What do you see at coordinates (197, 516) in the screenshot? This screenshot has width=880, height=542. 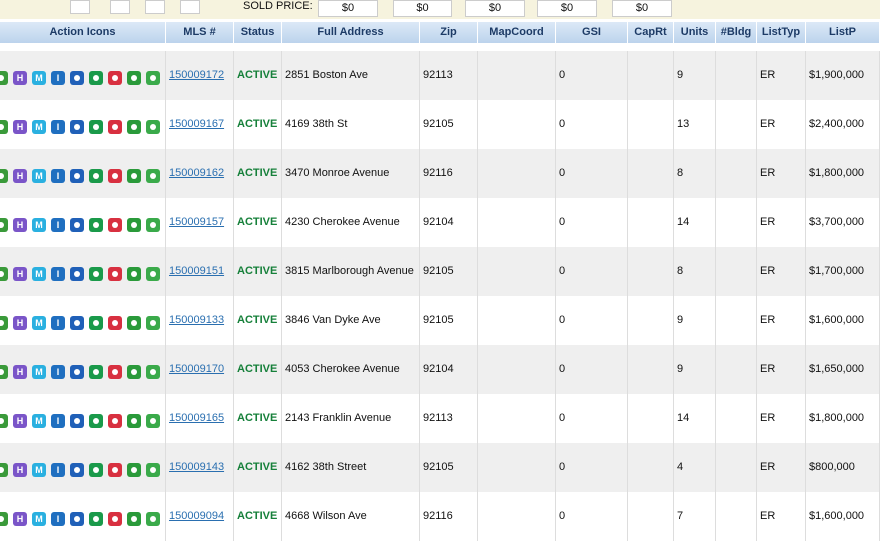 I see `mls: 150009094` at bounding box center [197, 516].